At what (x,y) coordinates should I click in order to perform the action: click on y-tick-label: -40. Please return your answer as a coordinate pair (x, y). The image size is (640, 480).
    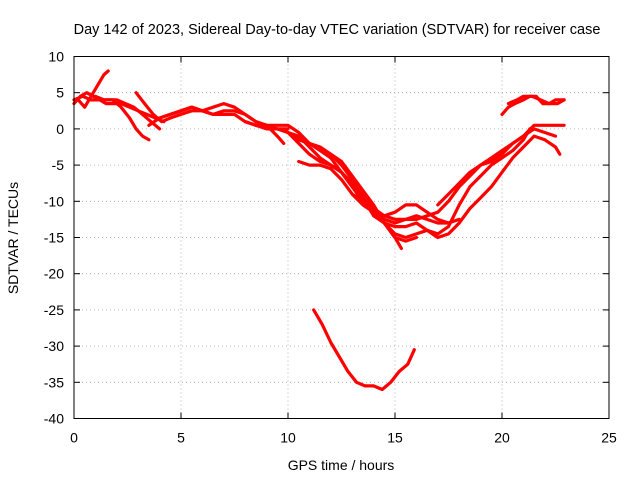
    Looking at the image, I should click on (54, 419).